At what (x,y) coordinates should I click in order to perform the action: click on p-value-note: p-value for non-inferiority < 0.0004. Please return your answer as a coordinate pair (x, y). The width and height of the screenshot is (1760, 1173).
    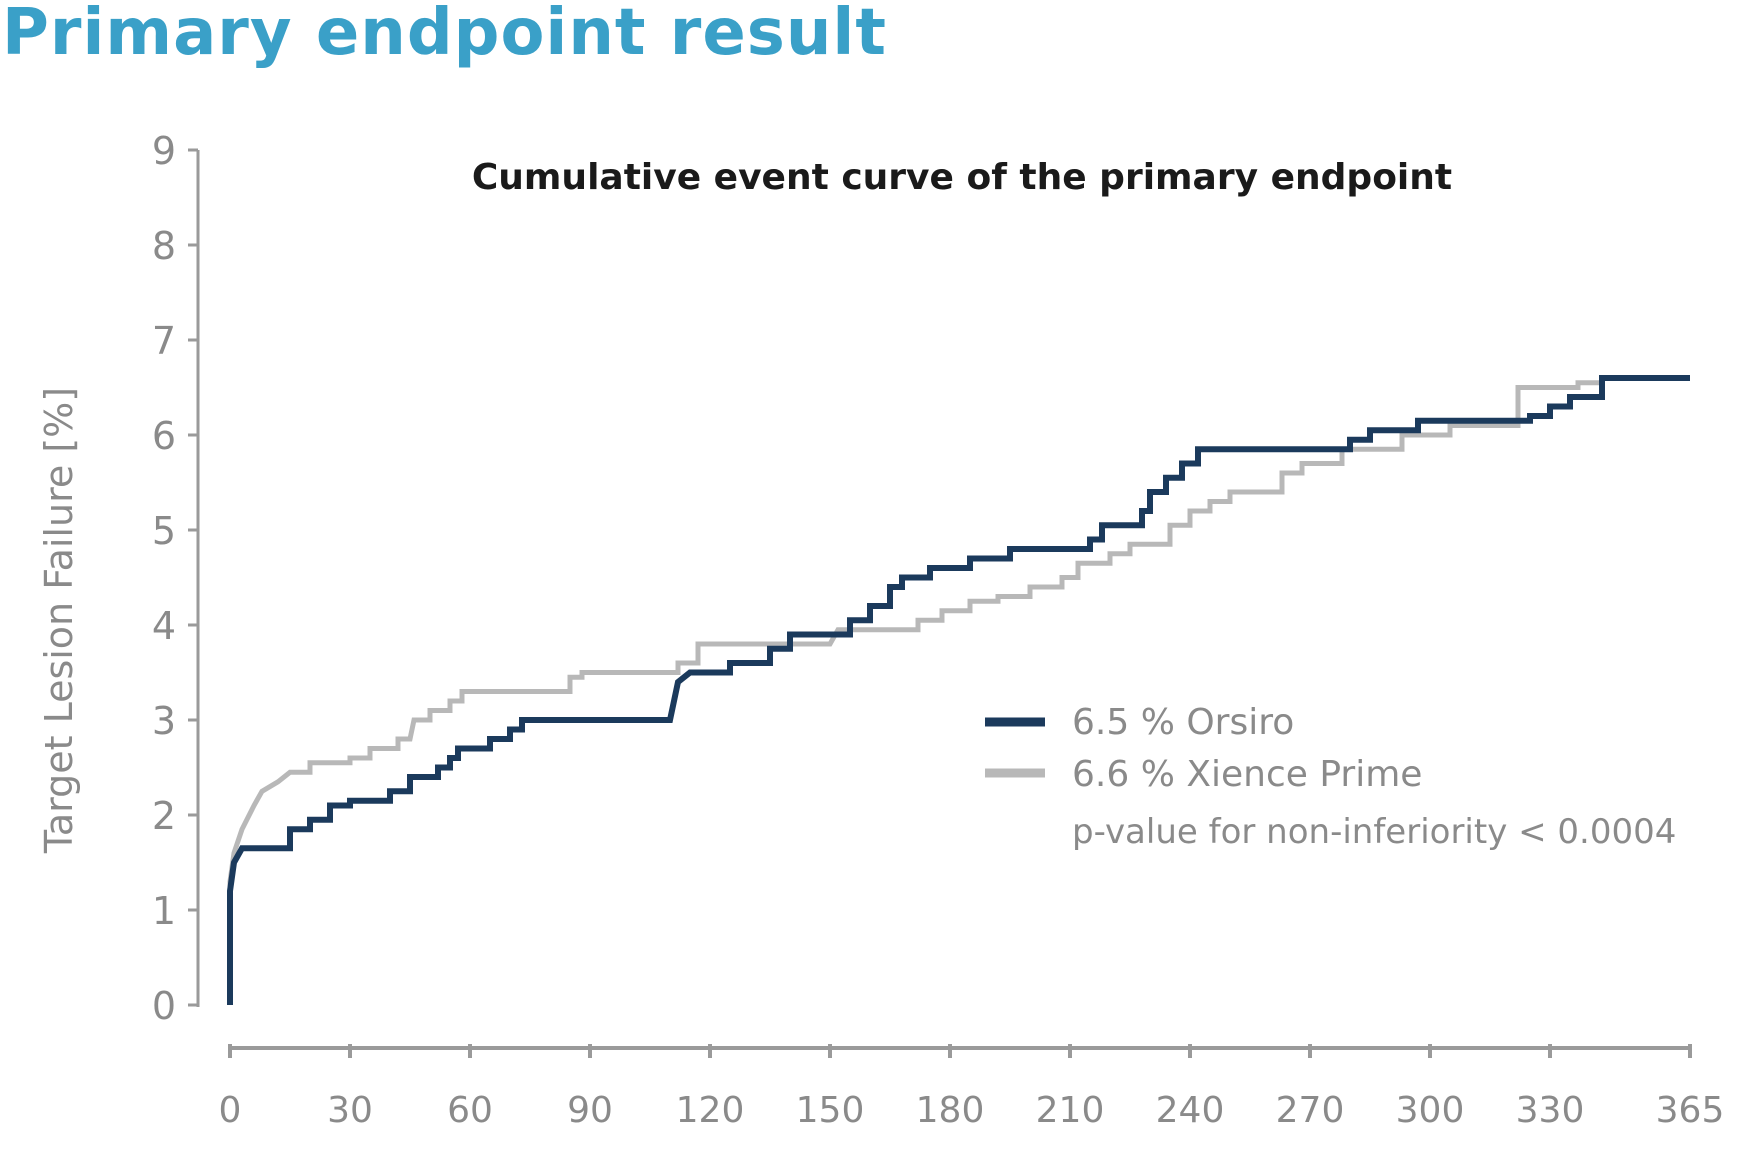
    Looking at the image, I should click on (1374, 832).